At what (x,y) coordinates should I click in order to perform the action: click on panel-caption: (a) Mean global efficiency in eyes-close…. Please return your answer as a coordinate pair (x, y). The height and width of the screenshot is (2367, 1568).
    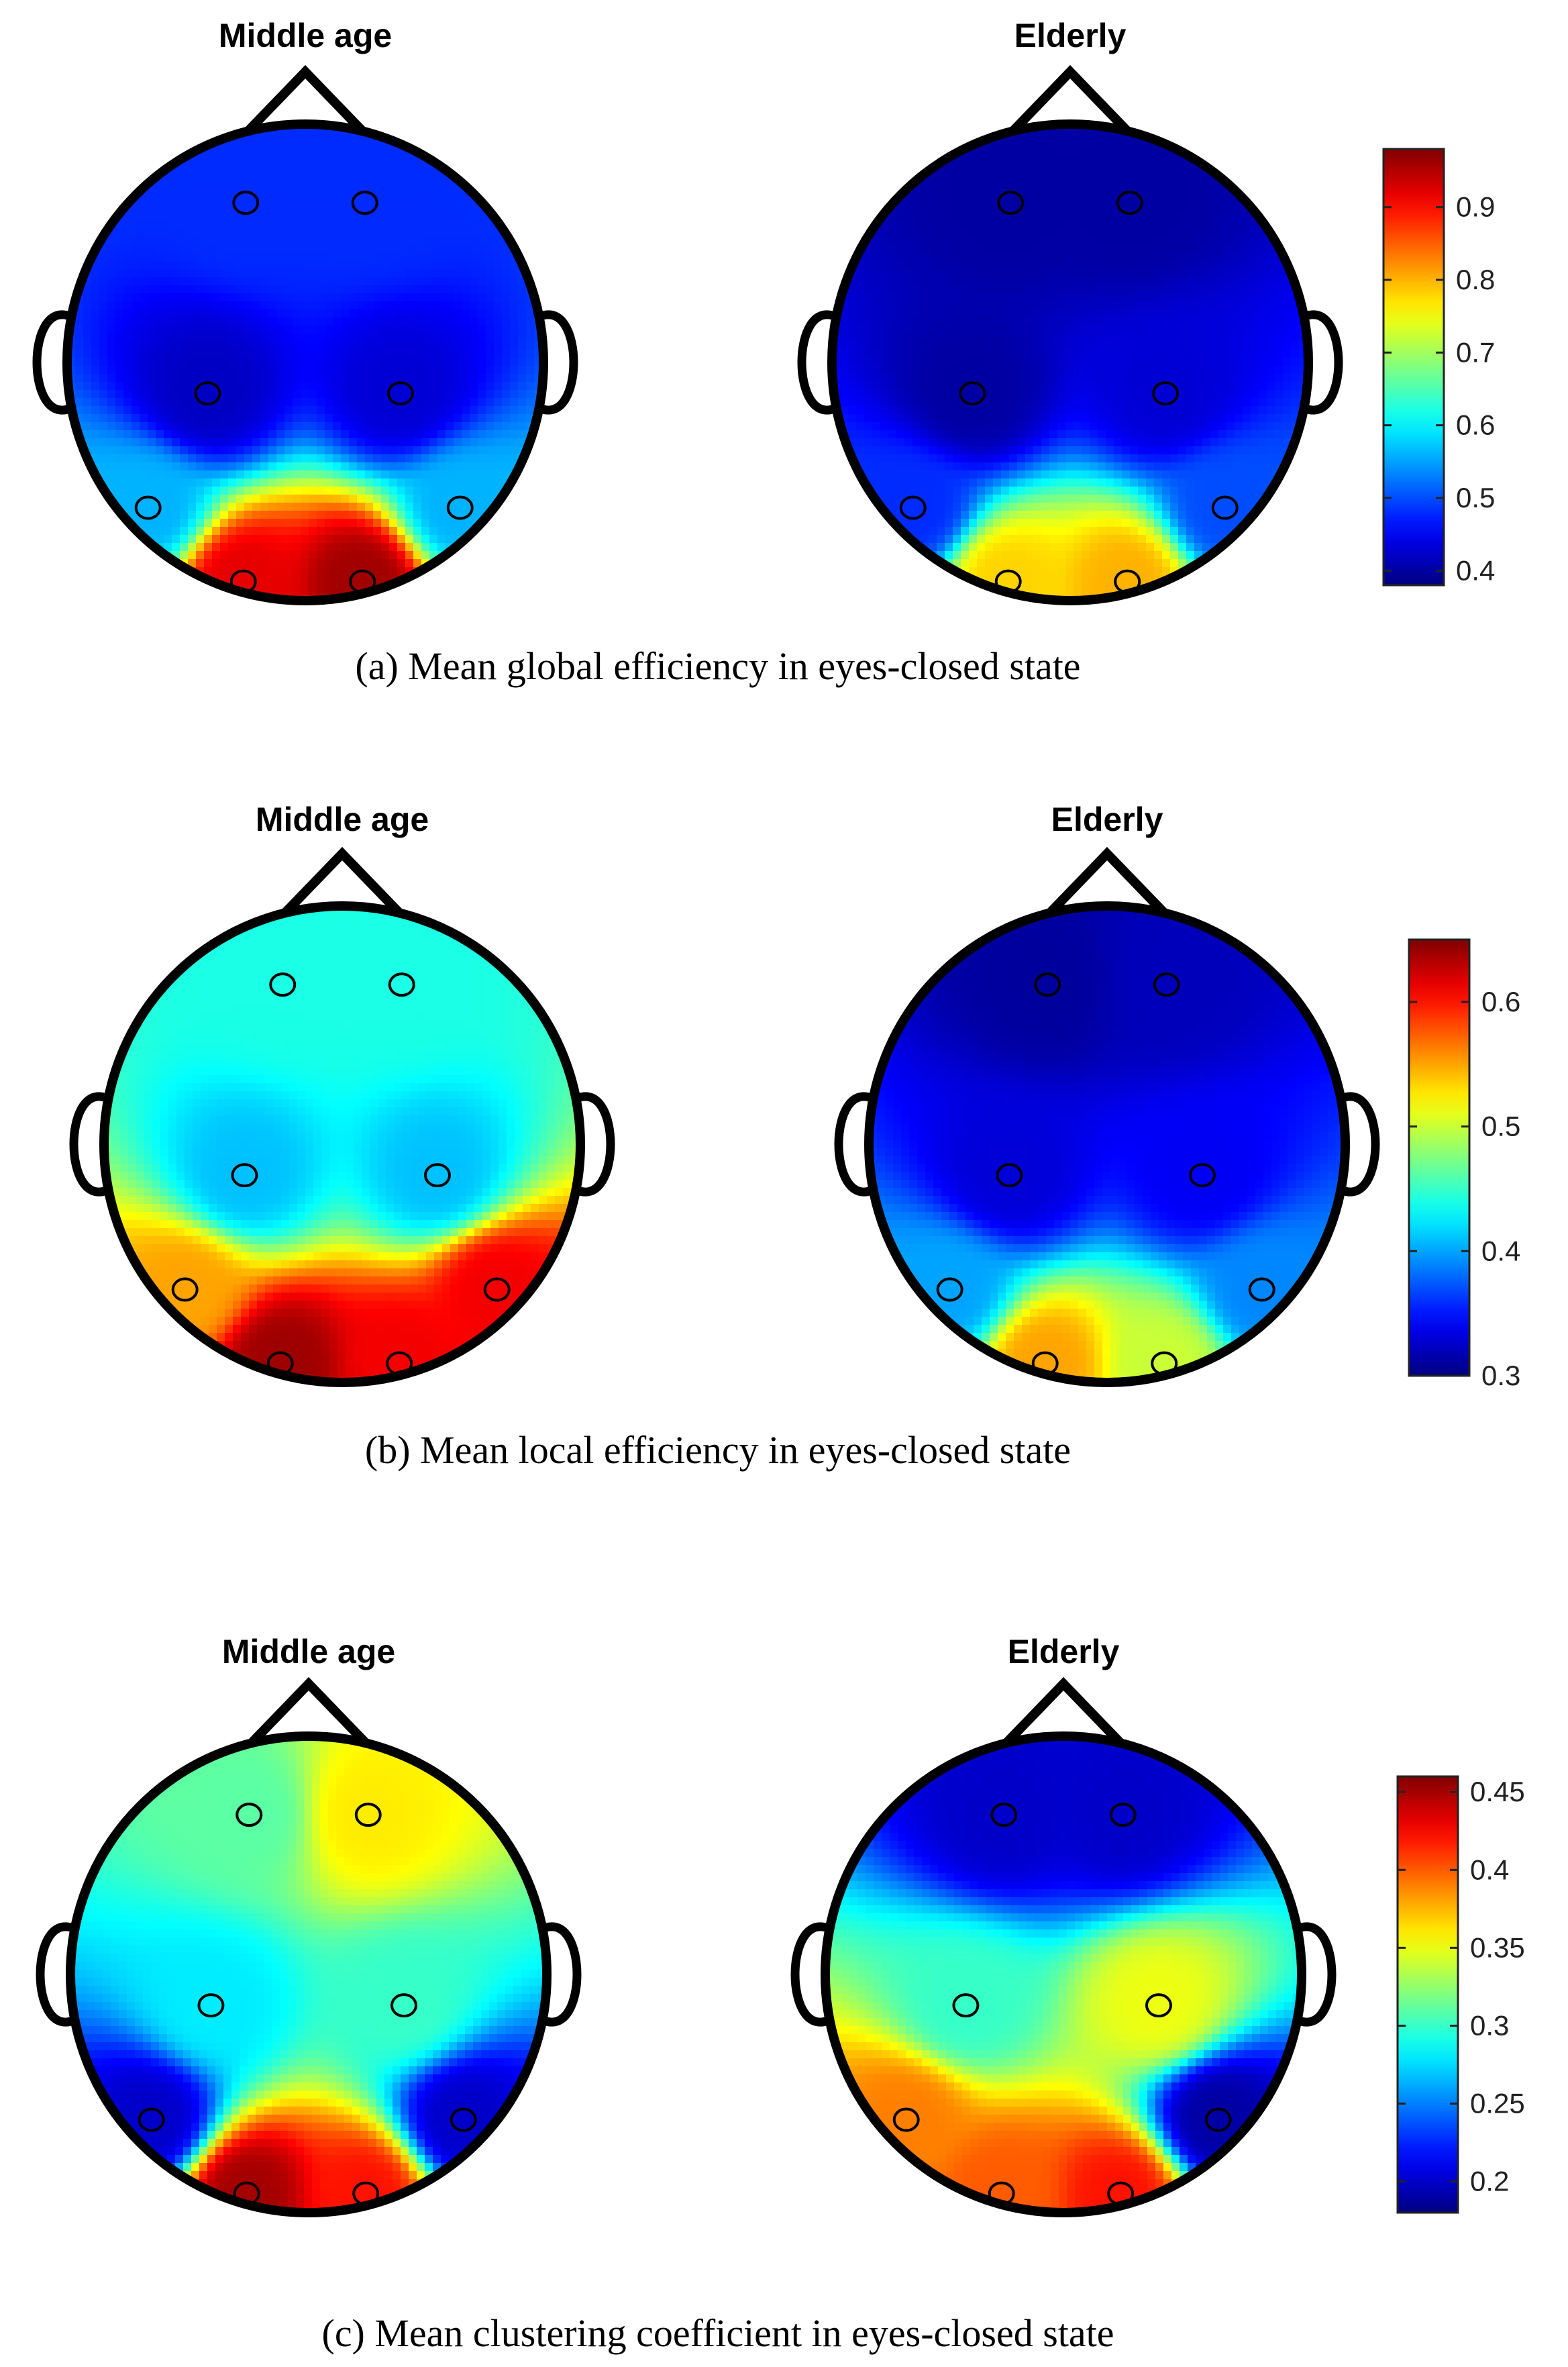
    Looking at the image, I should click on (717, 666).